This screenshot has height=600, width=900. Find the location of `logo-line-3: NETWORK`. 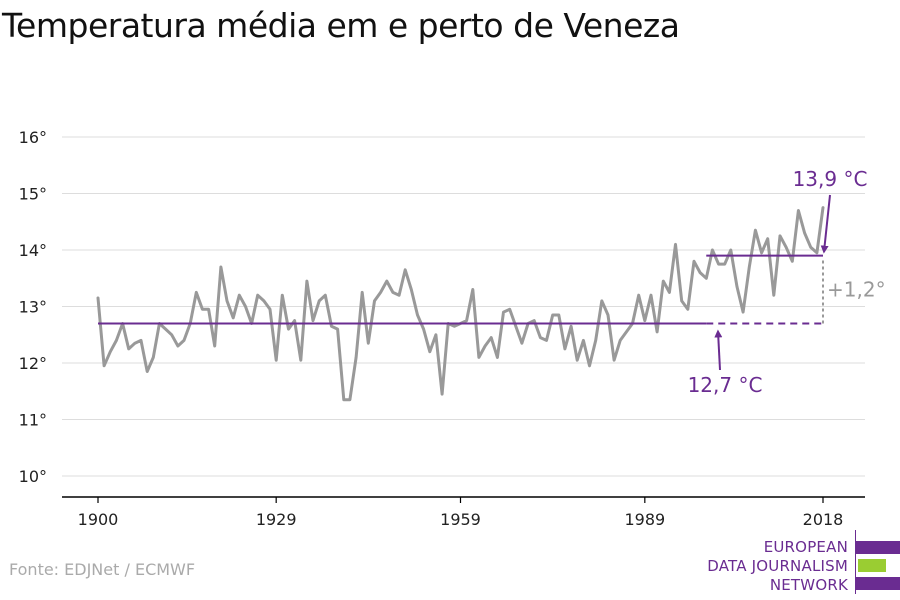

logo-line-3: NETWORK is located at coordinates (808, 585).